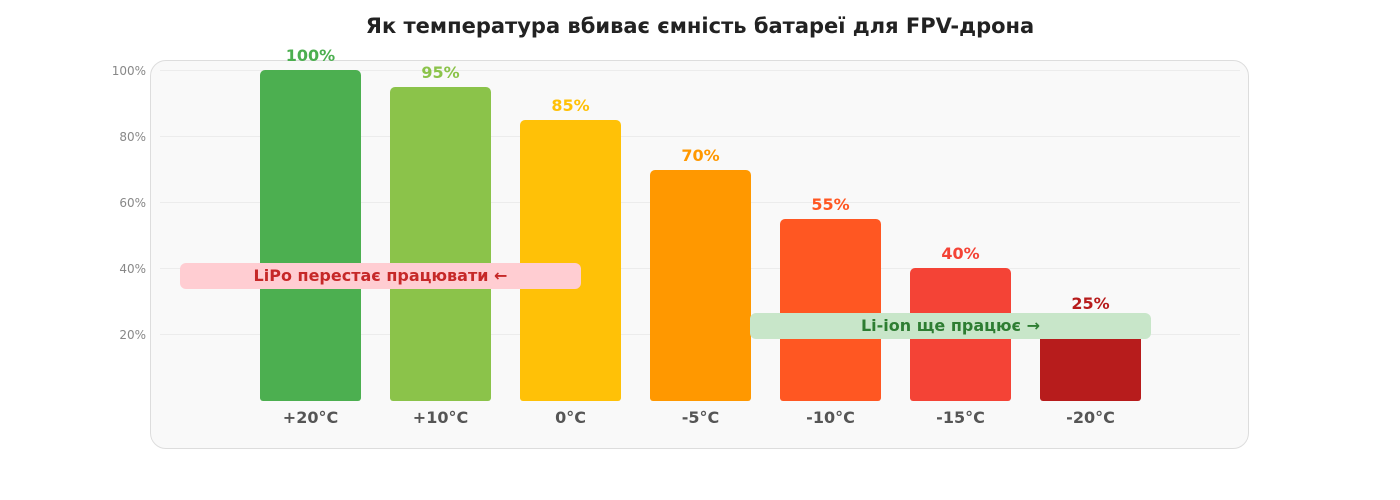 The height and width of the screenshot is (500, 1400). I want to click on y-tick-label: 60%, so click(132, 203).